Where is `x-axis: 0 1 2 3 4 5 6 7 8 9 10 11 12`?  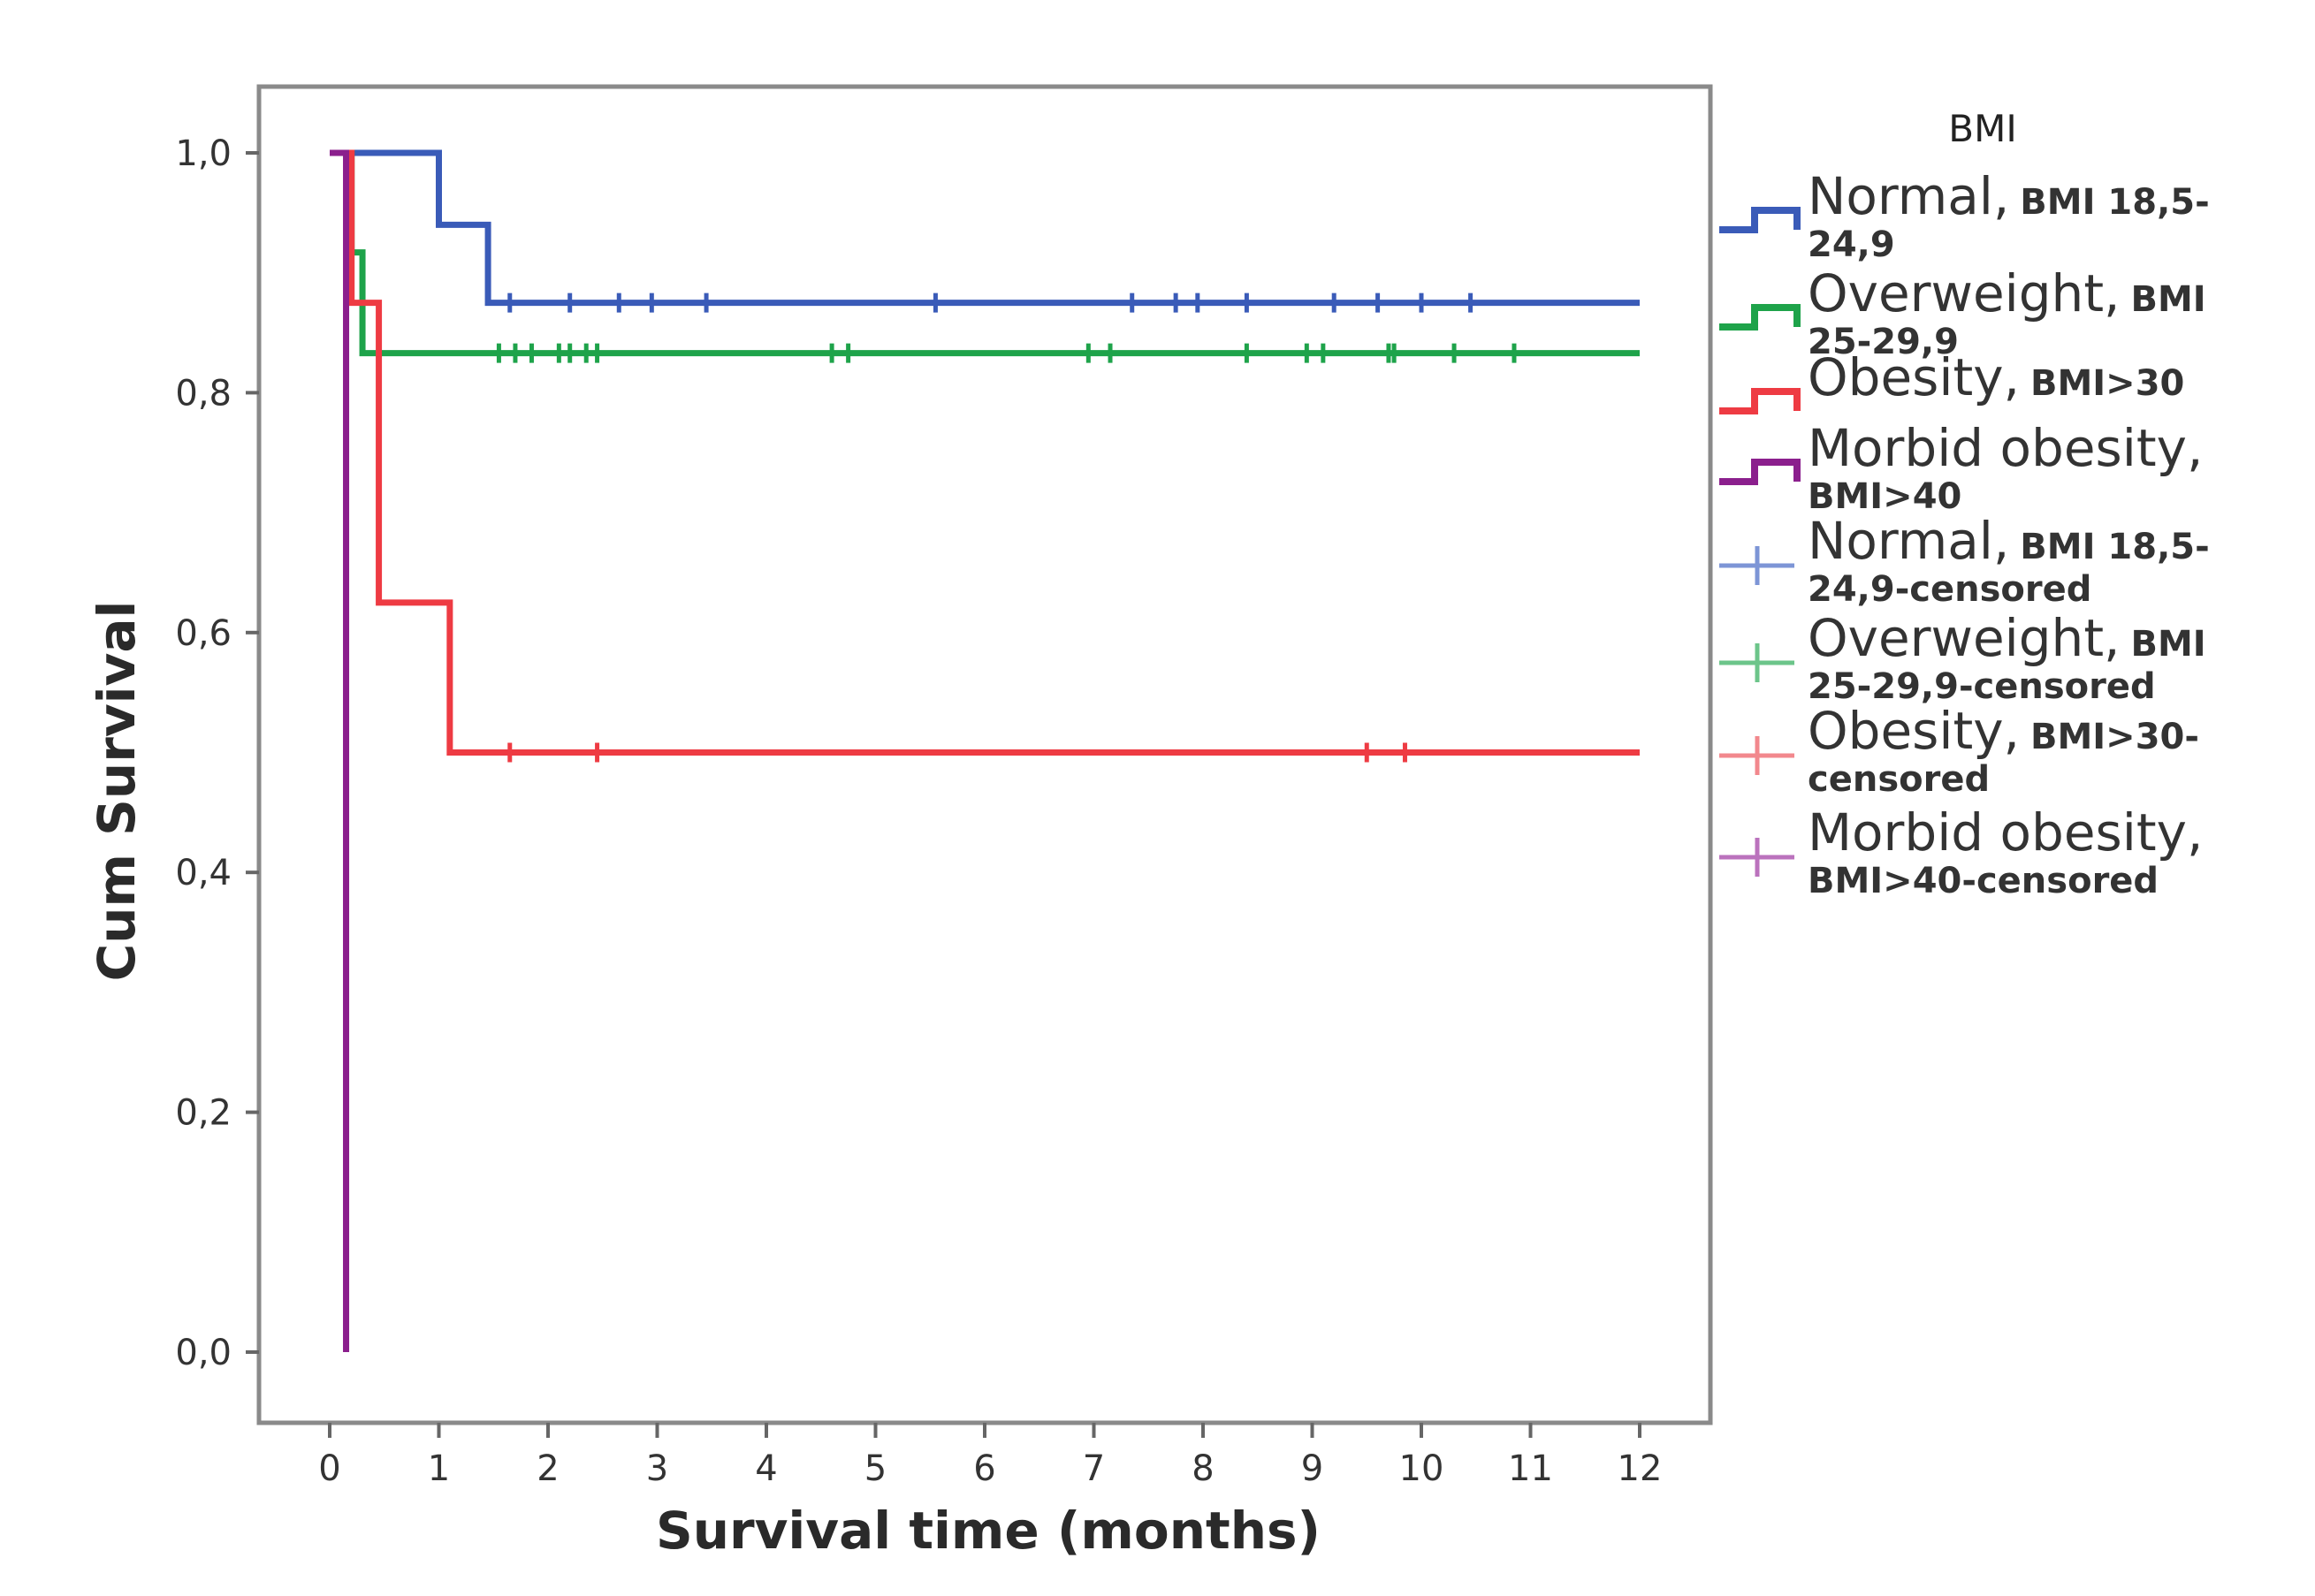
x-axis: 0 1 2 3 4 5 6 7 8 9 10 11 12 is located at coordinates (990, 1456).